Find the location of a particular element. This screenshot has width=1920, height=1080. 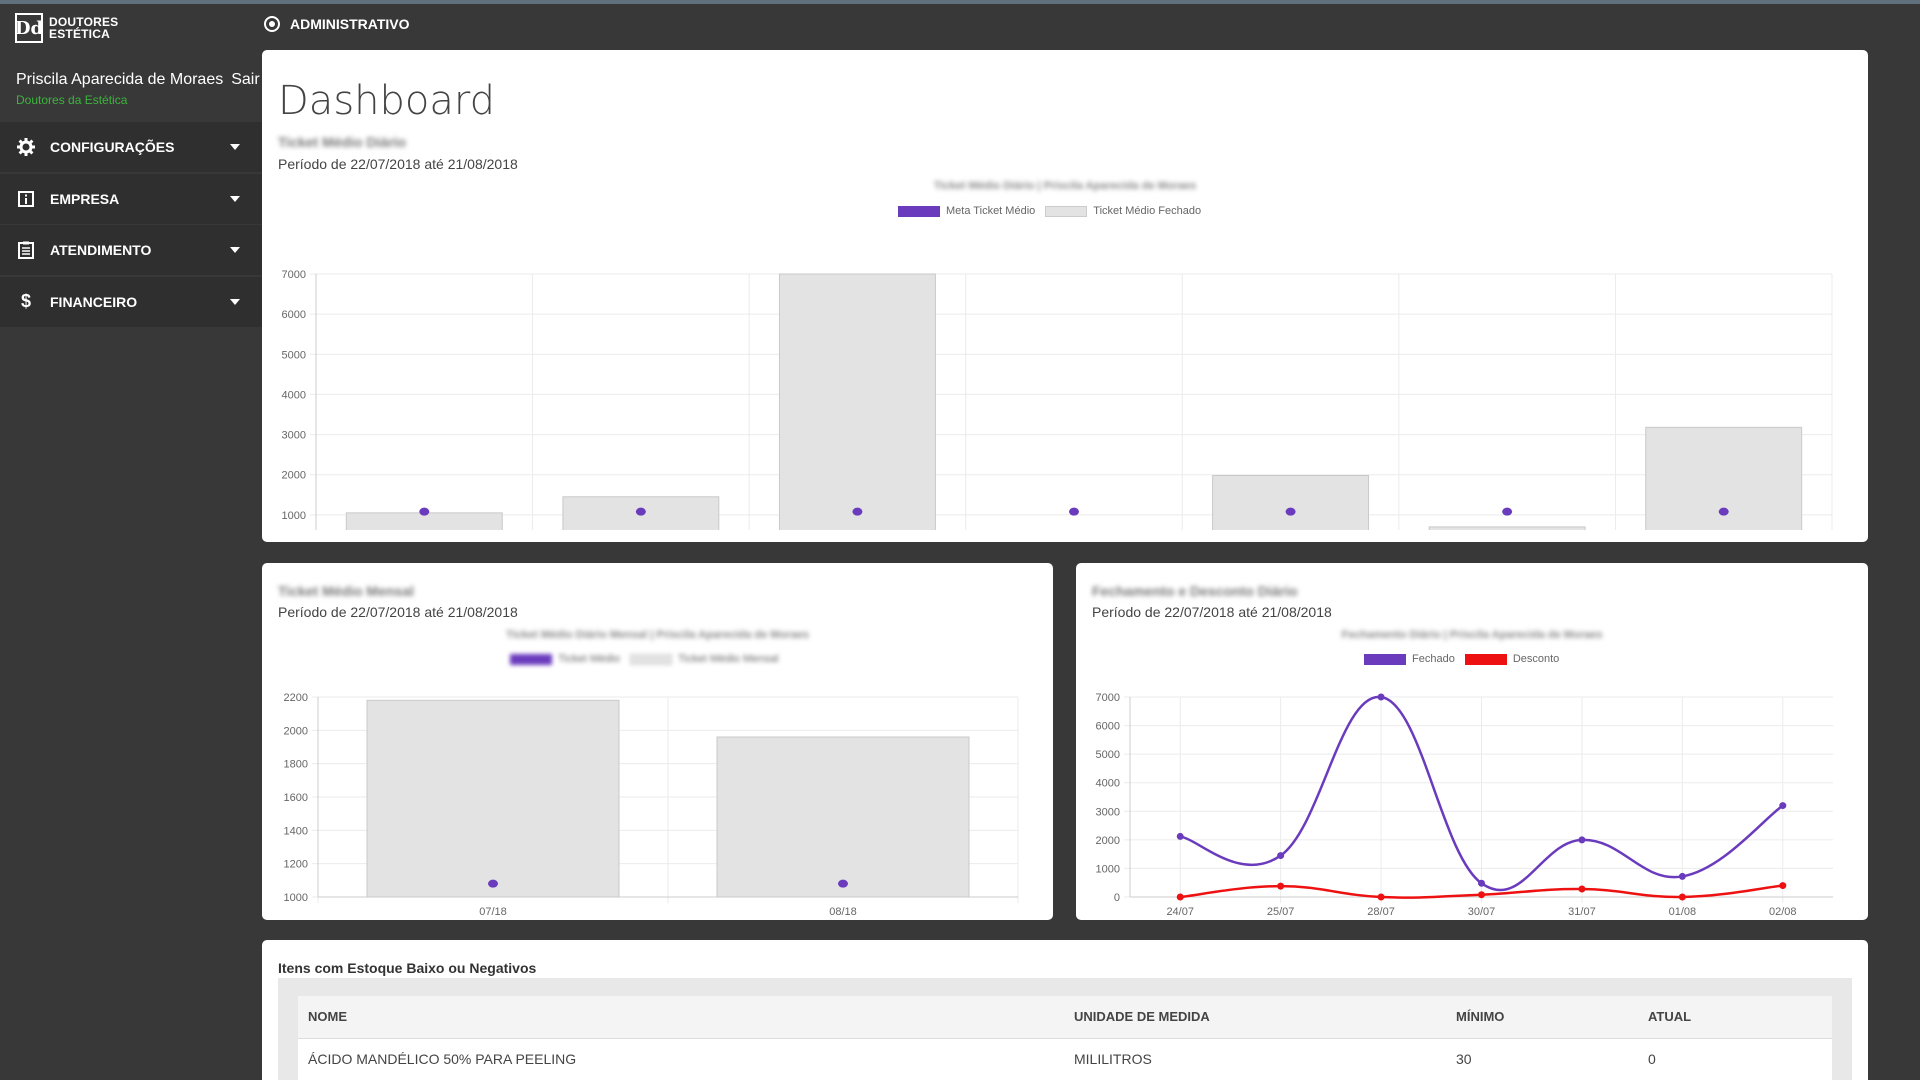

legend-swatch-red is located at coordinates (1485, 659).